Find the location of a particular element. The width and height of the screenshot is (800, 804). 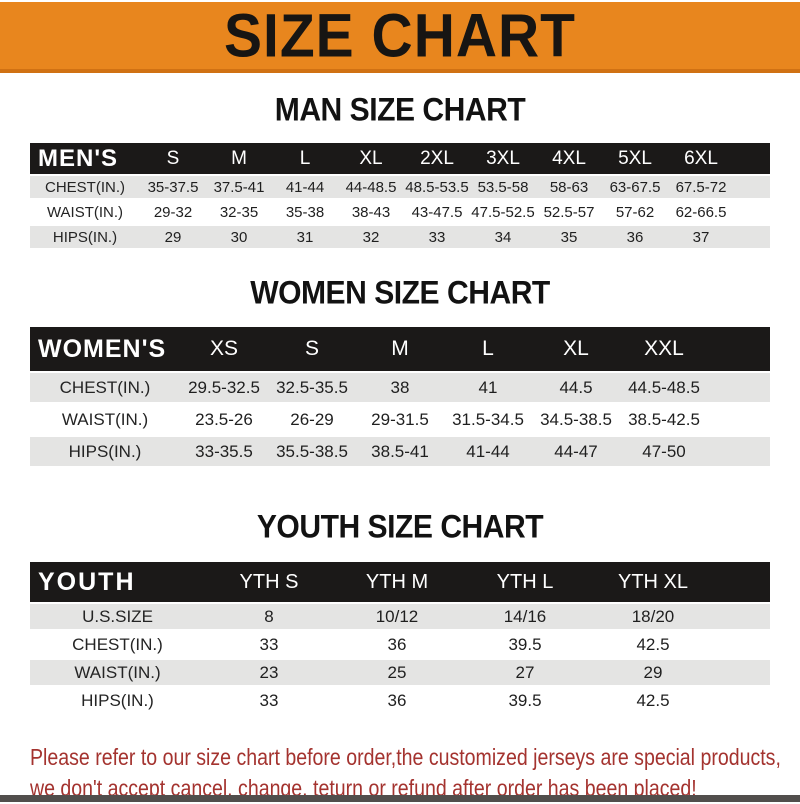

size-col-header: 6XL is located at coordinates (701, 159).